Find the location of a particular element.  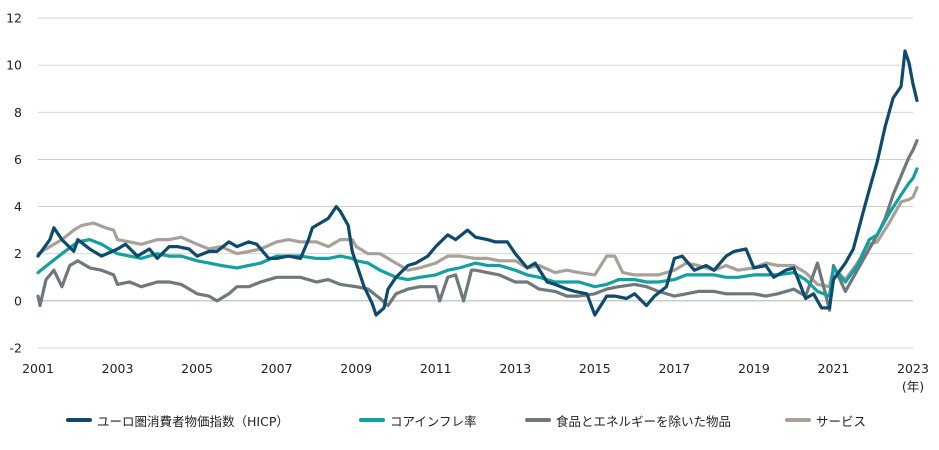

y-tick-label: 0 is located at coordinates (18, 300).